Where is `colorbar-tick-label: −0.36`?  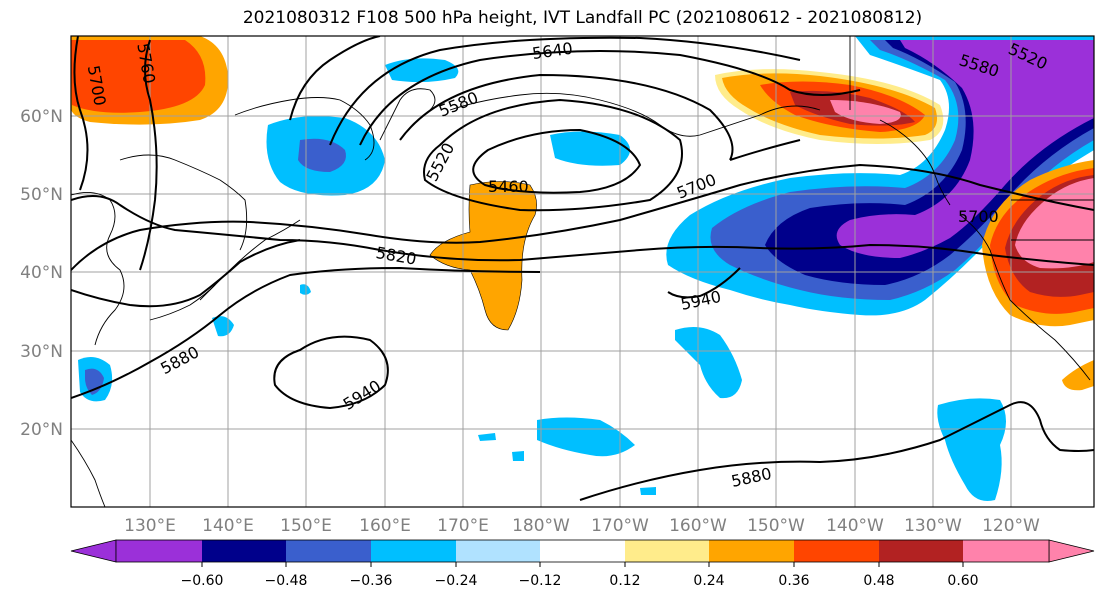
colorbar-tick-label: −0.36 is located at coordinates (371, 581).